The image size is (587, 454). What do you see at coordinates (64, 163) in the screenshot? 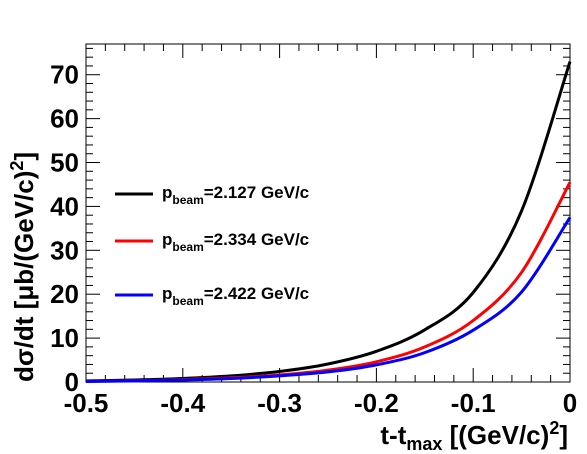
I see `y-tick-label: 50` at bounding box center [64, 163].